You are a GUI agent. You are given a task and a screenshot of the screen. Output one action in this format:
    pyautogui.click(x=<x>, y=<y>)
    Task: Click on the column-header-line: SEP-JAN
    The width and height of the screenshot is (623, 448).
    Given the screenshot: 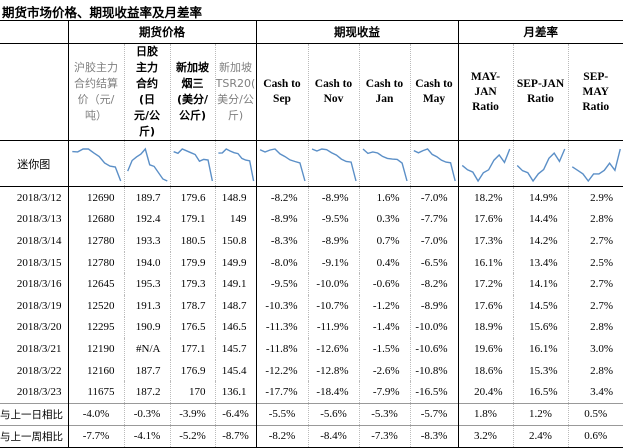 What is the action you would take?
    pyautogui.click(x=541, y=84)
    